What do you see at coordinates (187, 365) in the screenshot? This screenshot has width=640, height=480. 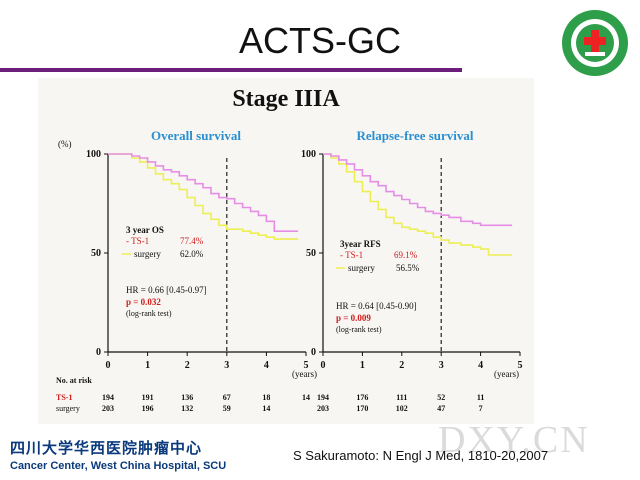 I see `os-x-tick-label: 2` at bounding box center [187, 365].